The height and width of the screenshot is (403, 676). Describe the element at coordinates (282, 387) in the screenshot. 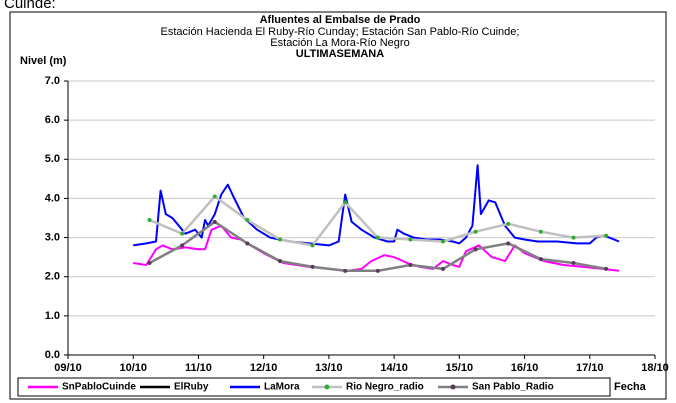

I see `legend-label: LaMora` at that location.